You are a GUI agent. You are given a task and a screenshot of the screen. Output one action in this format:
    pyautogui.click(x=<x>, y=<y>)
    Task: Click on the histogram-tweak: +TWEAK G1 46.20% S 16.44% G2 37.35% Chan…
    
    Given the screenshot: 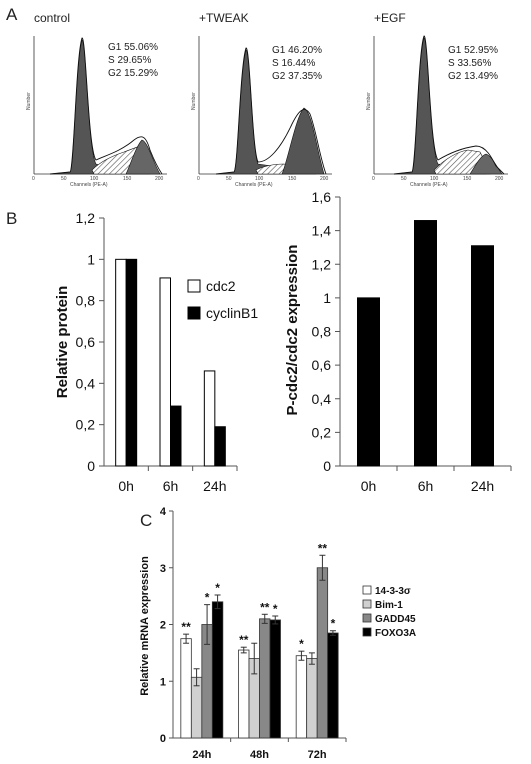 What is the action you would take?
    pyautogui.click(x=261, y=99)
    